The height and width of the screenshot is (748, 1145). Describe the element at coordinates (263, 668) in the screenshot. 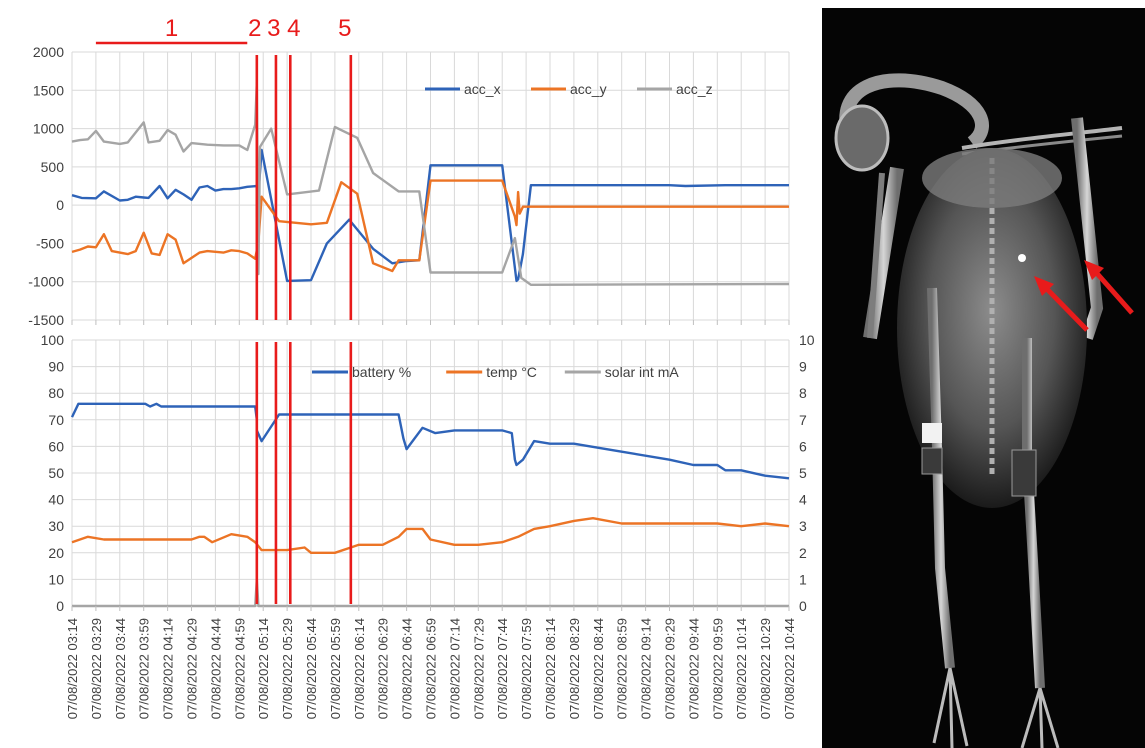

I see `x-tick-label: 07/08/2022 05:14` at that location.